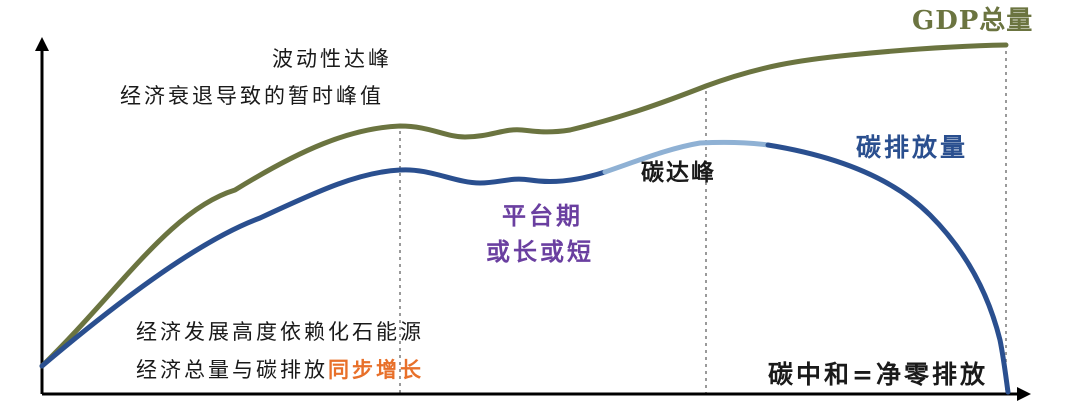 This screenshot has height=419, width=1080. I want to click on carbon-emissions-label: 碳排放量, so click(912, 147).